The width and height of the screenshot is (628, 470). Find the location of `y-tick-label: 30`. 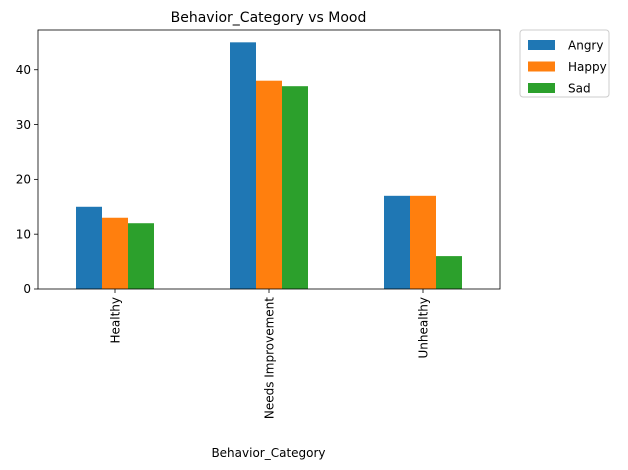

y-tick-label: 30 is located at coordinates (23, 125).